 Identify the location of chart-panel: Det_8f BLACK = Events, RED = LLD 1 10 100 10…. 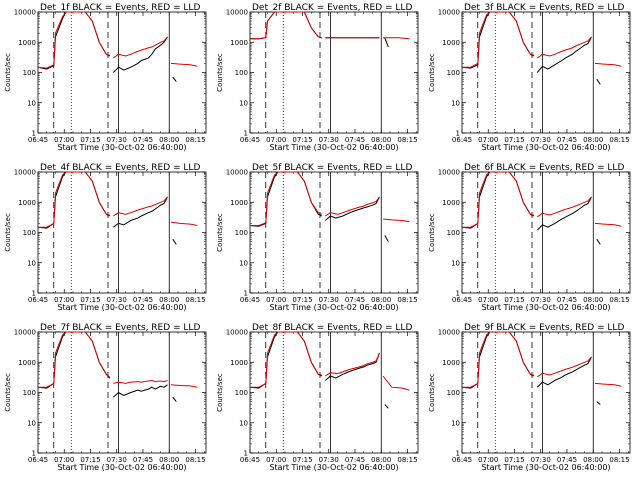
(317, 397).